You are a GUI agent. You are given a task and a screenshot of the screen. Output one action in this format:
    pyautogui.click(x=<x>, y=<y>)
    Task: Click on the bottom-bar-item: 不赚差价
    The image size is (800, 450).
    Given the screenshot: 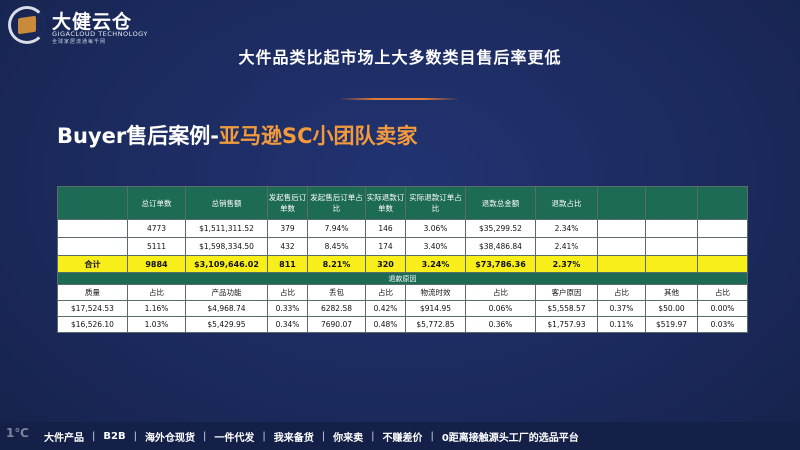 What is the action you would take?
    pyautogui.click(x=402, y=438)
    